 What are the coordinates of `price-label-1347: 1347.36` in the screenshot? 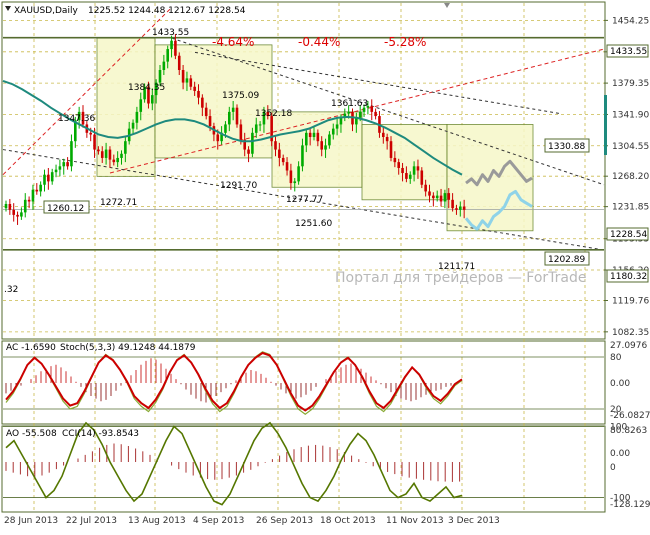 It's located at (76, 119).